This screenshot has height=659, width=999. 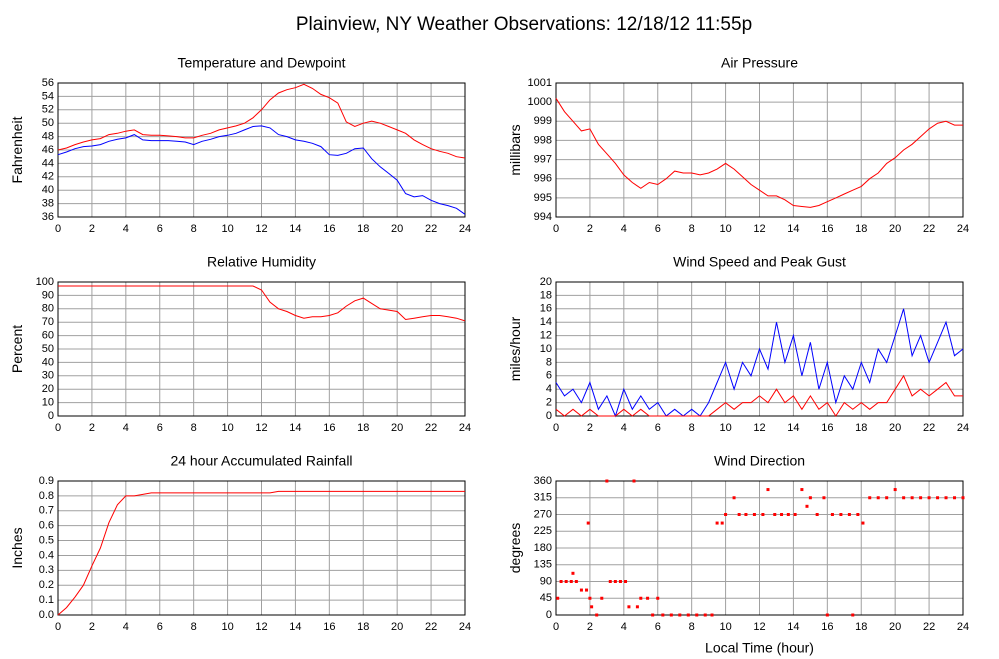 I want to click on y-axis-label: Inches, so click(x=17, y=547).